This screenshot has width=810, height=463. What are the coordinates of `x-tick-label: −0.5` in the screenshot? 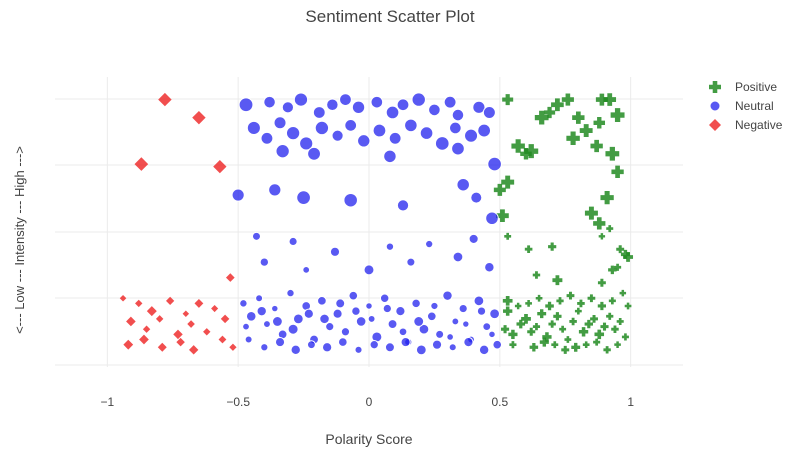 It's located at (238, 402).